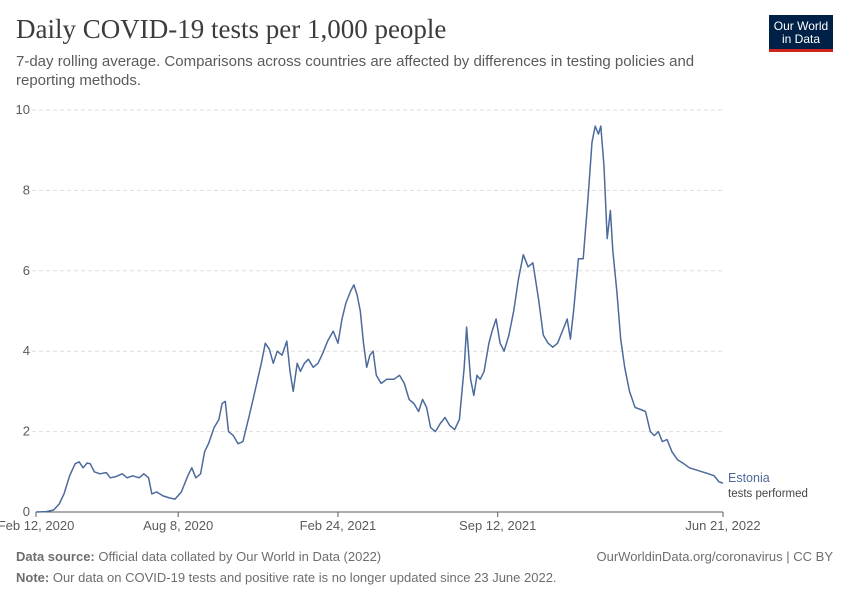 The height and width of the screenshot is (600, 850). What do you see at coordinates (714, 556) in the screenshot?
I see `source-link: OurWorldinData.org/coronavirus | CC BY` at bounding box center [714, 556].